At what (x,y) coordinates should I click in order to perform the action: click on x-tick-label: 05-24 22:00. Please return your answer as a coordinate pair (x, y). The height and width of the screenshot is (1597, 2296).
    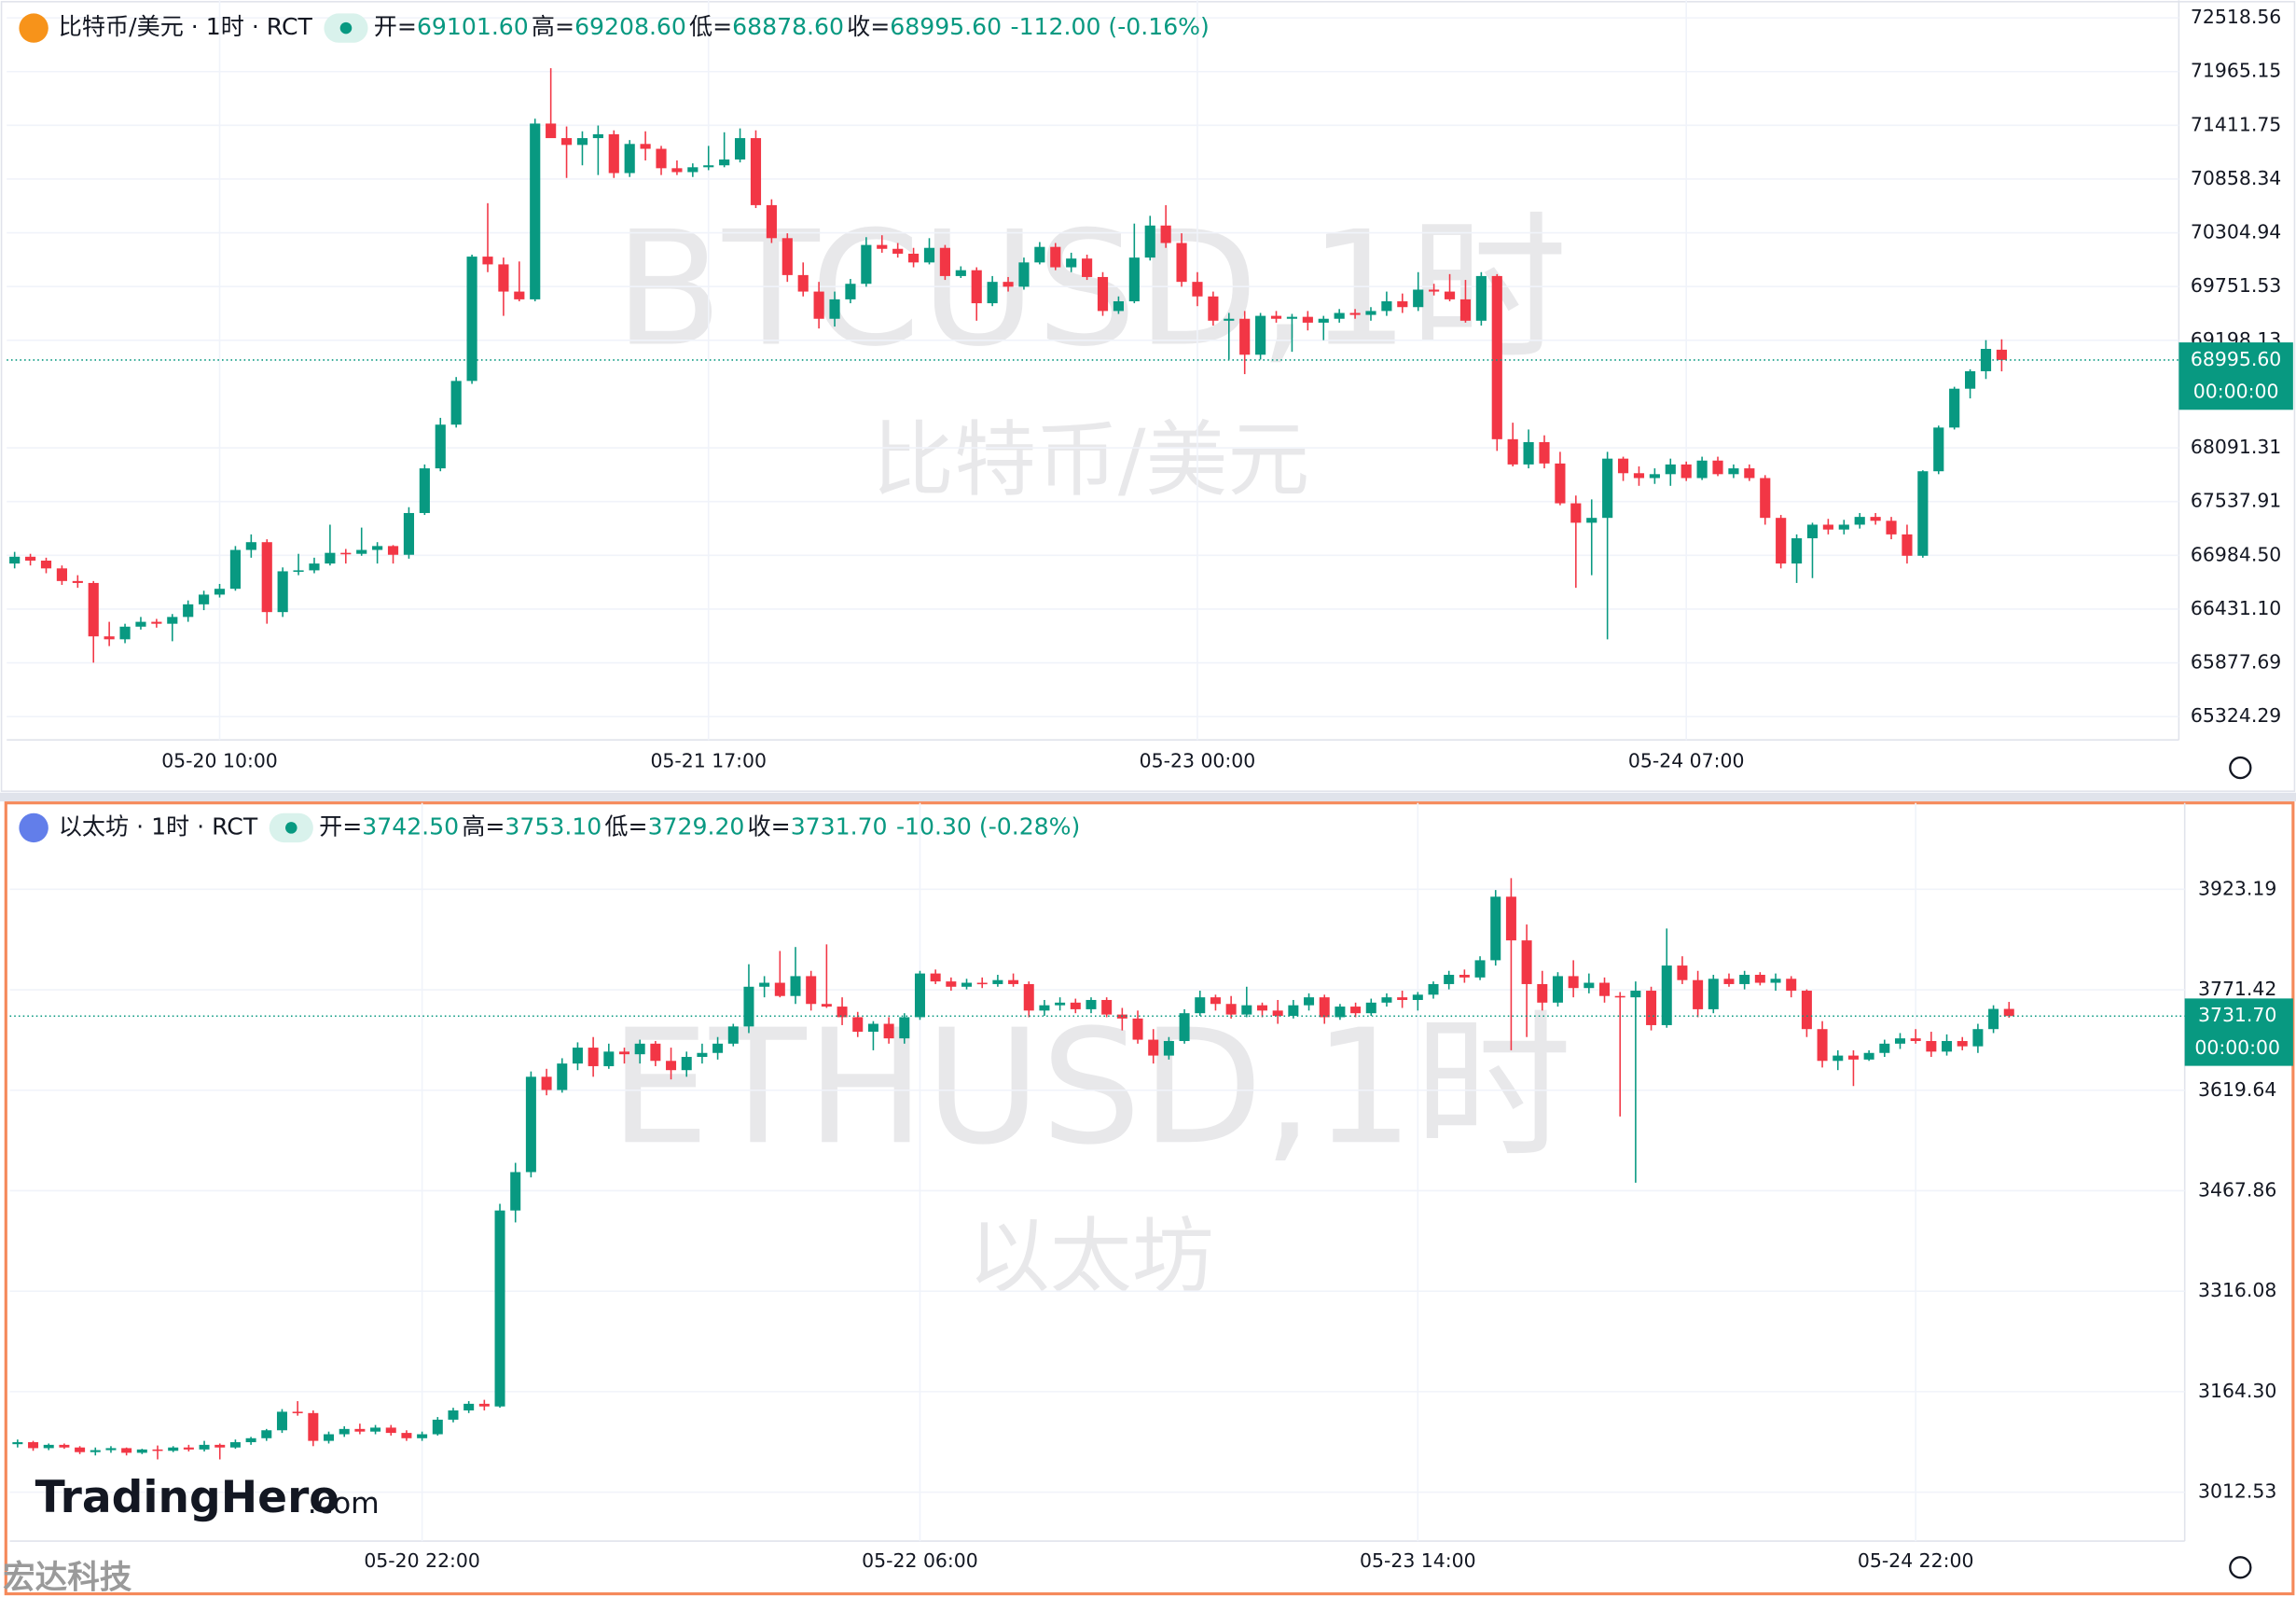
    Looking at the image, I should click on (1916, 1561).